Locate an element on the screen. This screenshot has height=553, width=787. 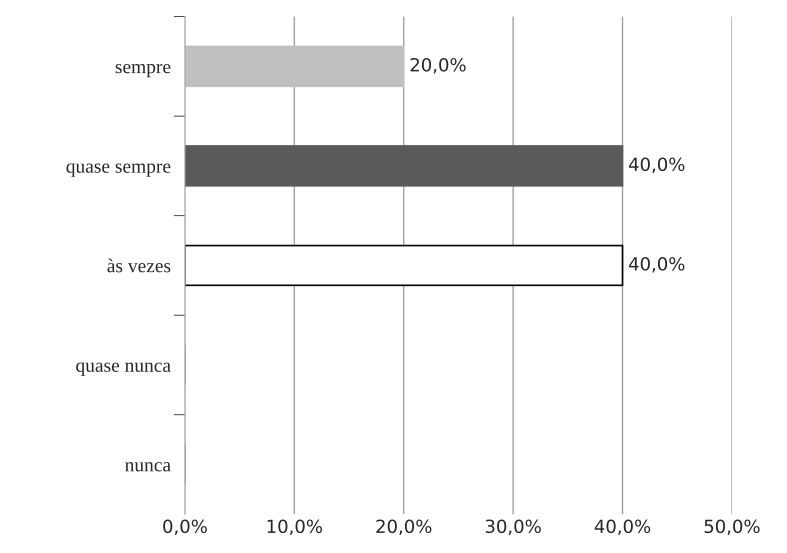
x-tick-label: 10,0% is located at coordinates (295, 527).